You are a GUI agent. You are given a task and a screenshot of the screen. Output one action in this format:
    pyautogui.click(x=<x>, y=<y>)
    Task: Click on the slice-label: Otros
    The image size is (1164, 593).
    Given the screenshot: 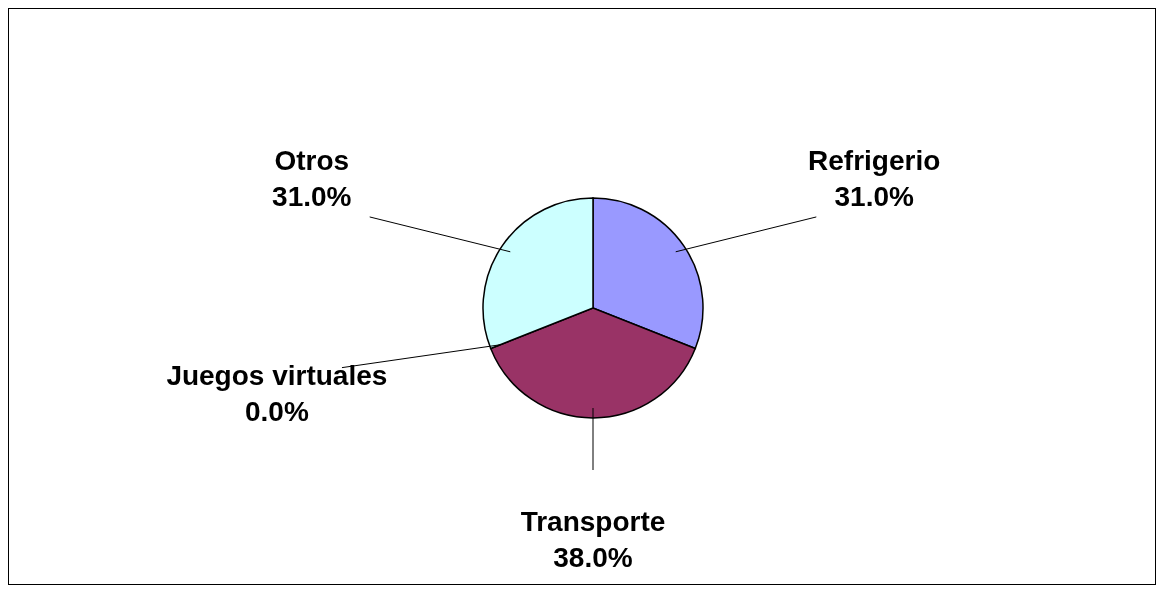 What is the action you would take?
    pyautogui.click(x=312, y=161)
    